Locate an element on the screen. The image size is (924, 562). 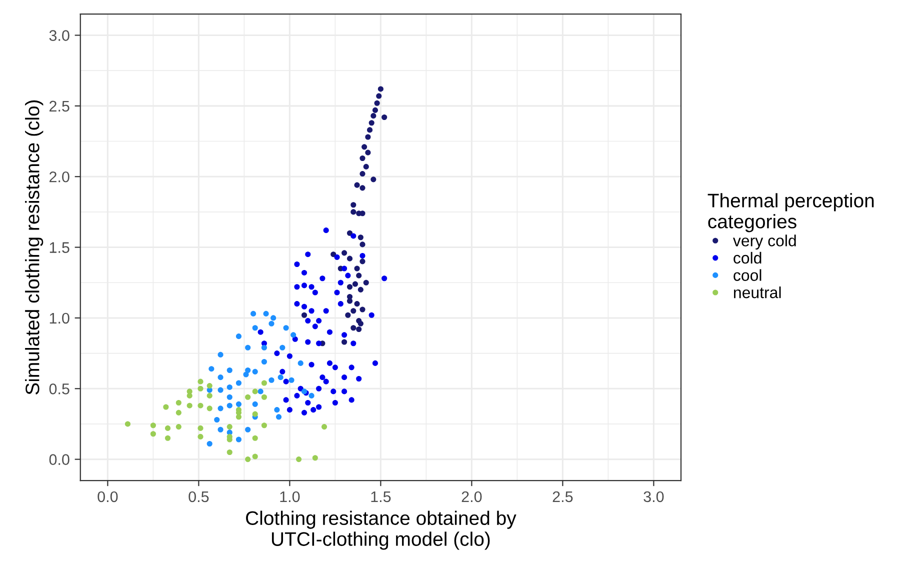
legend-label: cold is located at coordinates (748, 258).